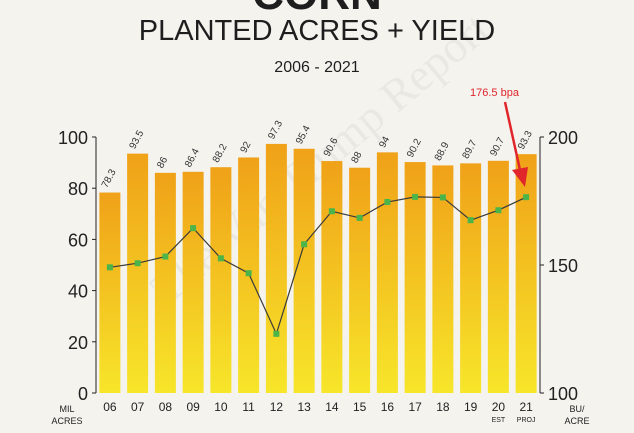  Describe the element at coordinates (520, 177) in the screenshot. I see `yield-callout-arrowhead` at that location.